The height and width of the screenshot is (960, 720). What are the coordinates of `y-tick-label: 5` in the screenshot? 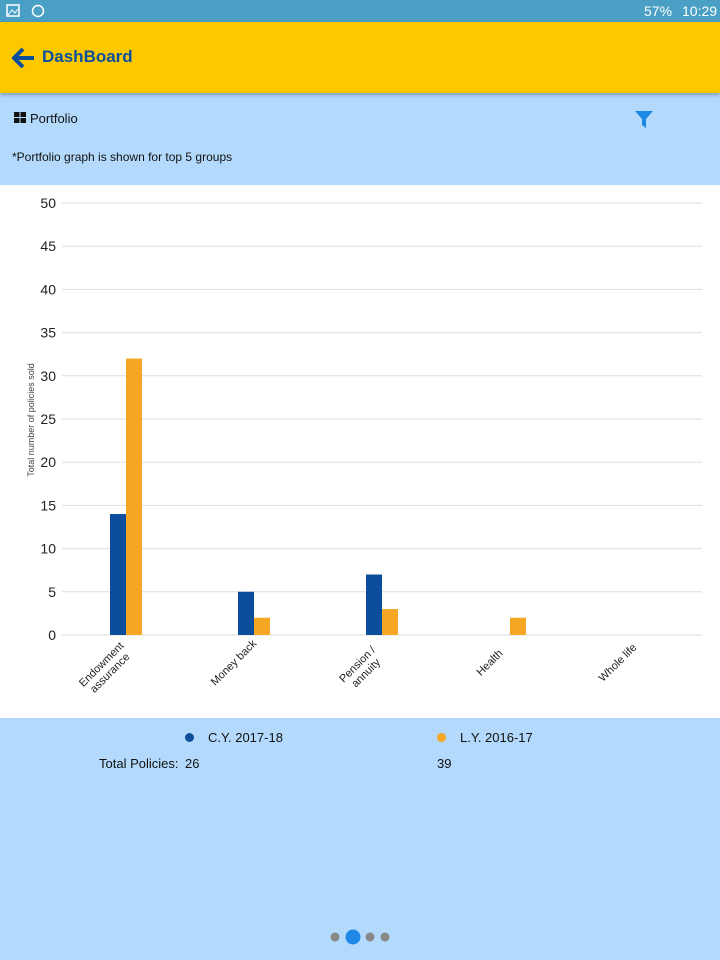 It's located at (52, 592).